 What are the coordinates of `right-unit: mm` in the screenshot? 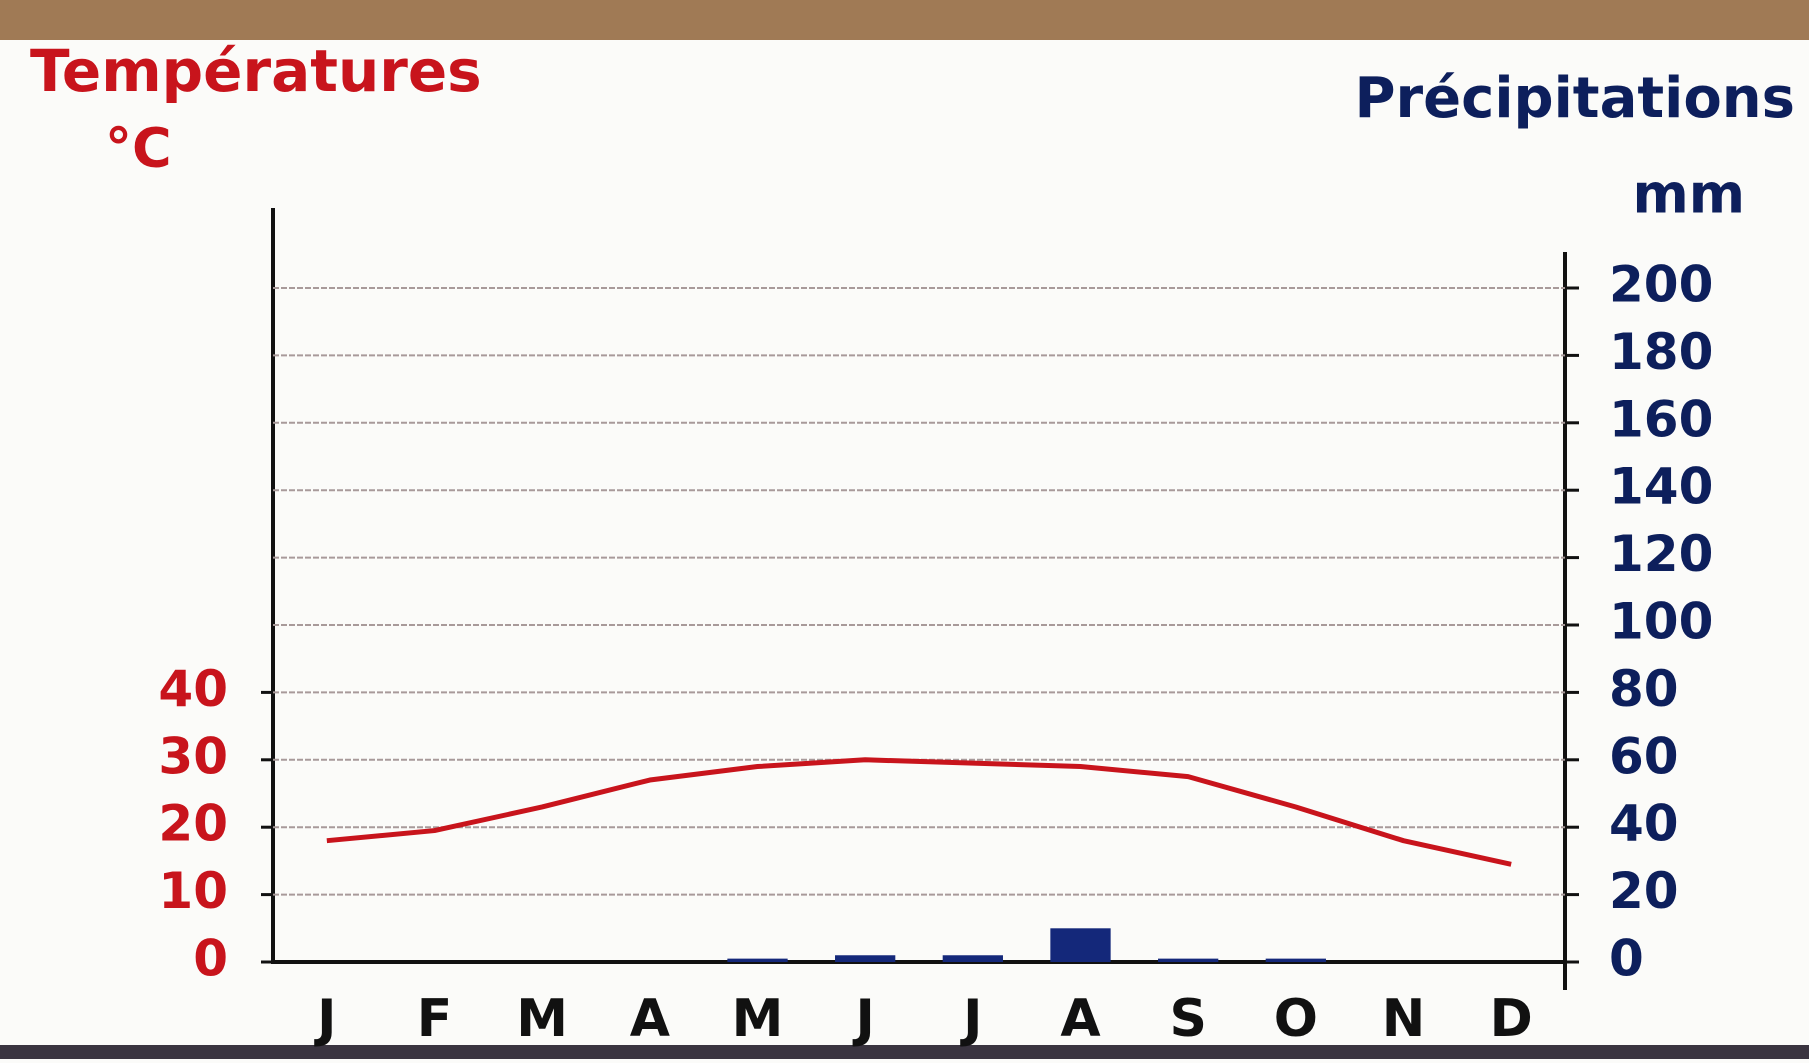 It's located at (1688, 194).